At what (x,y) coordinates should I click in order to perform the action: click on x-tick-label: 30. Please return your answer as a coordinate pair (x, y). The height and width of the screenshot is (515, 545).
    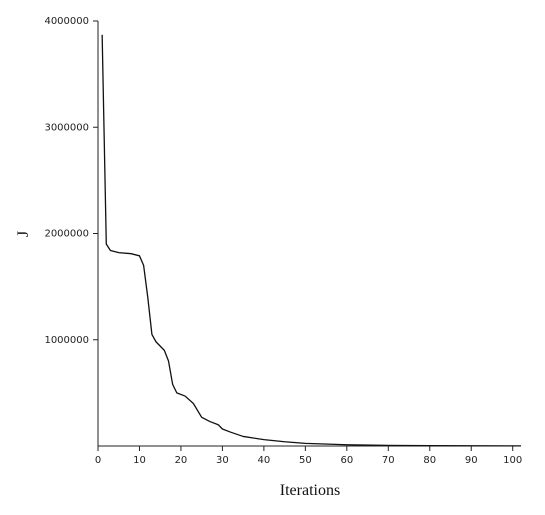
    Looking at the image, I should click on (222, 460).